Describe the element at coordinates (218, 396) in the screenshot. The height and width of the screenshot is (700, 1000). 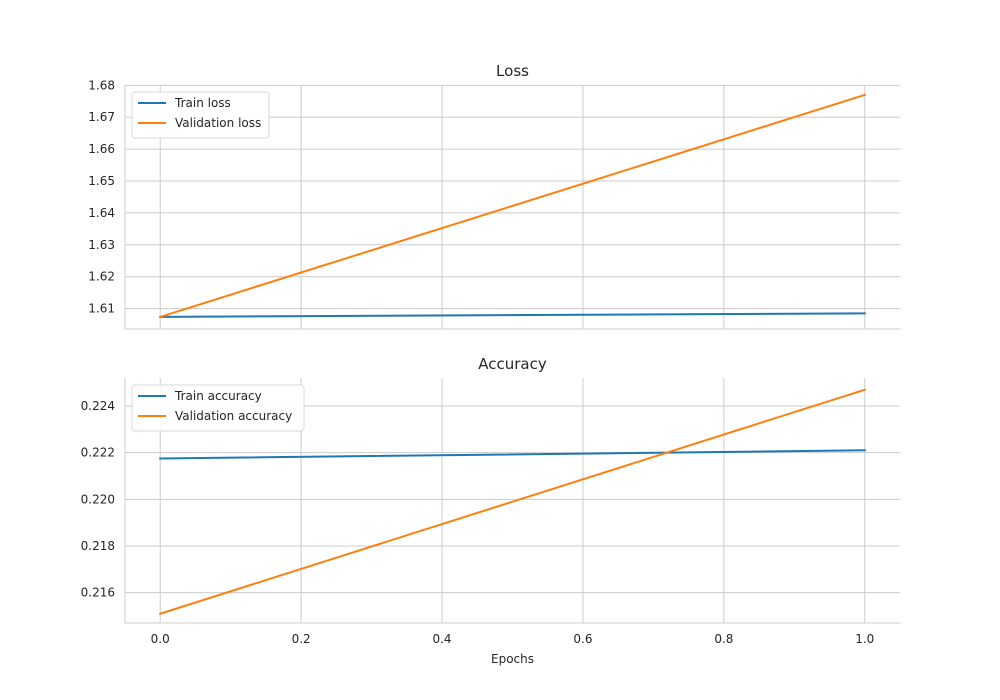
I see `legend-label-0: Train accuracy` at that location.